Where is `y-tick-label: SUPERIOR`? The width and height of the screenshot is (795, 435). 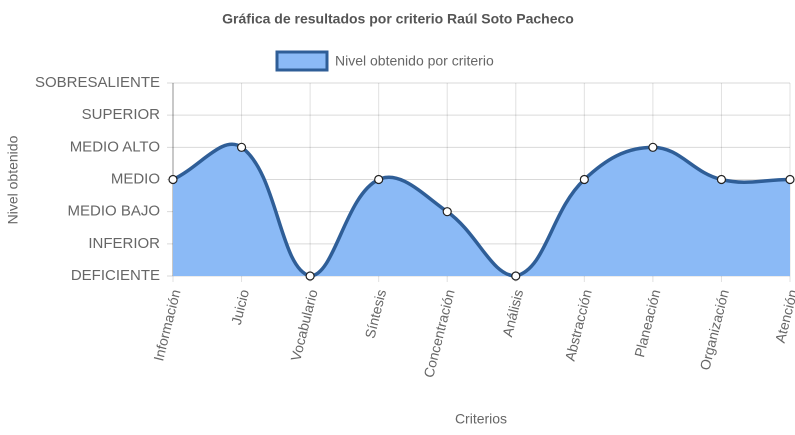 y-tick-label: SUPERIOR is located at coordinates (121, 114).